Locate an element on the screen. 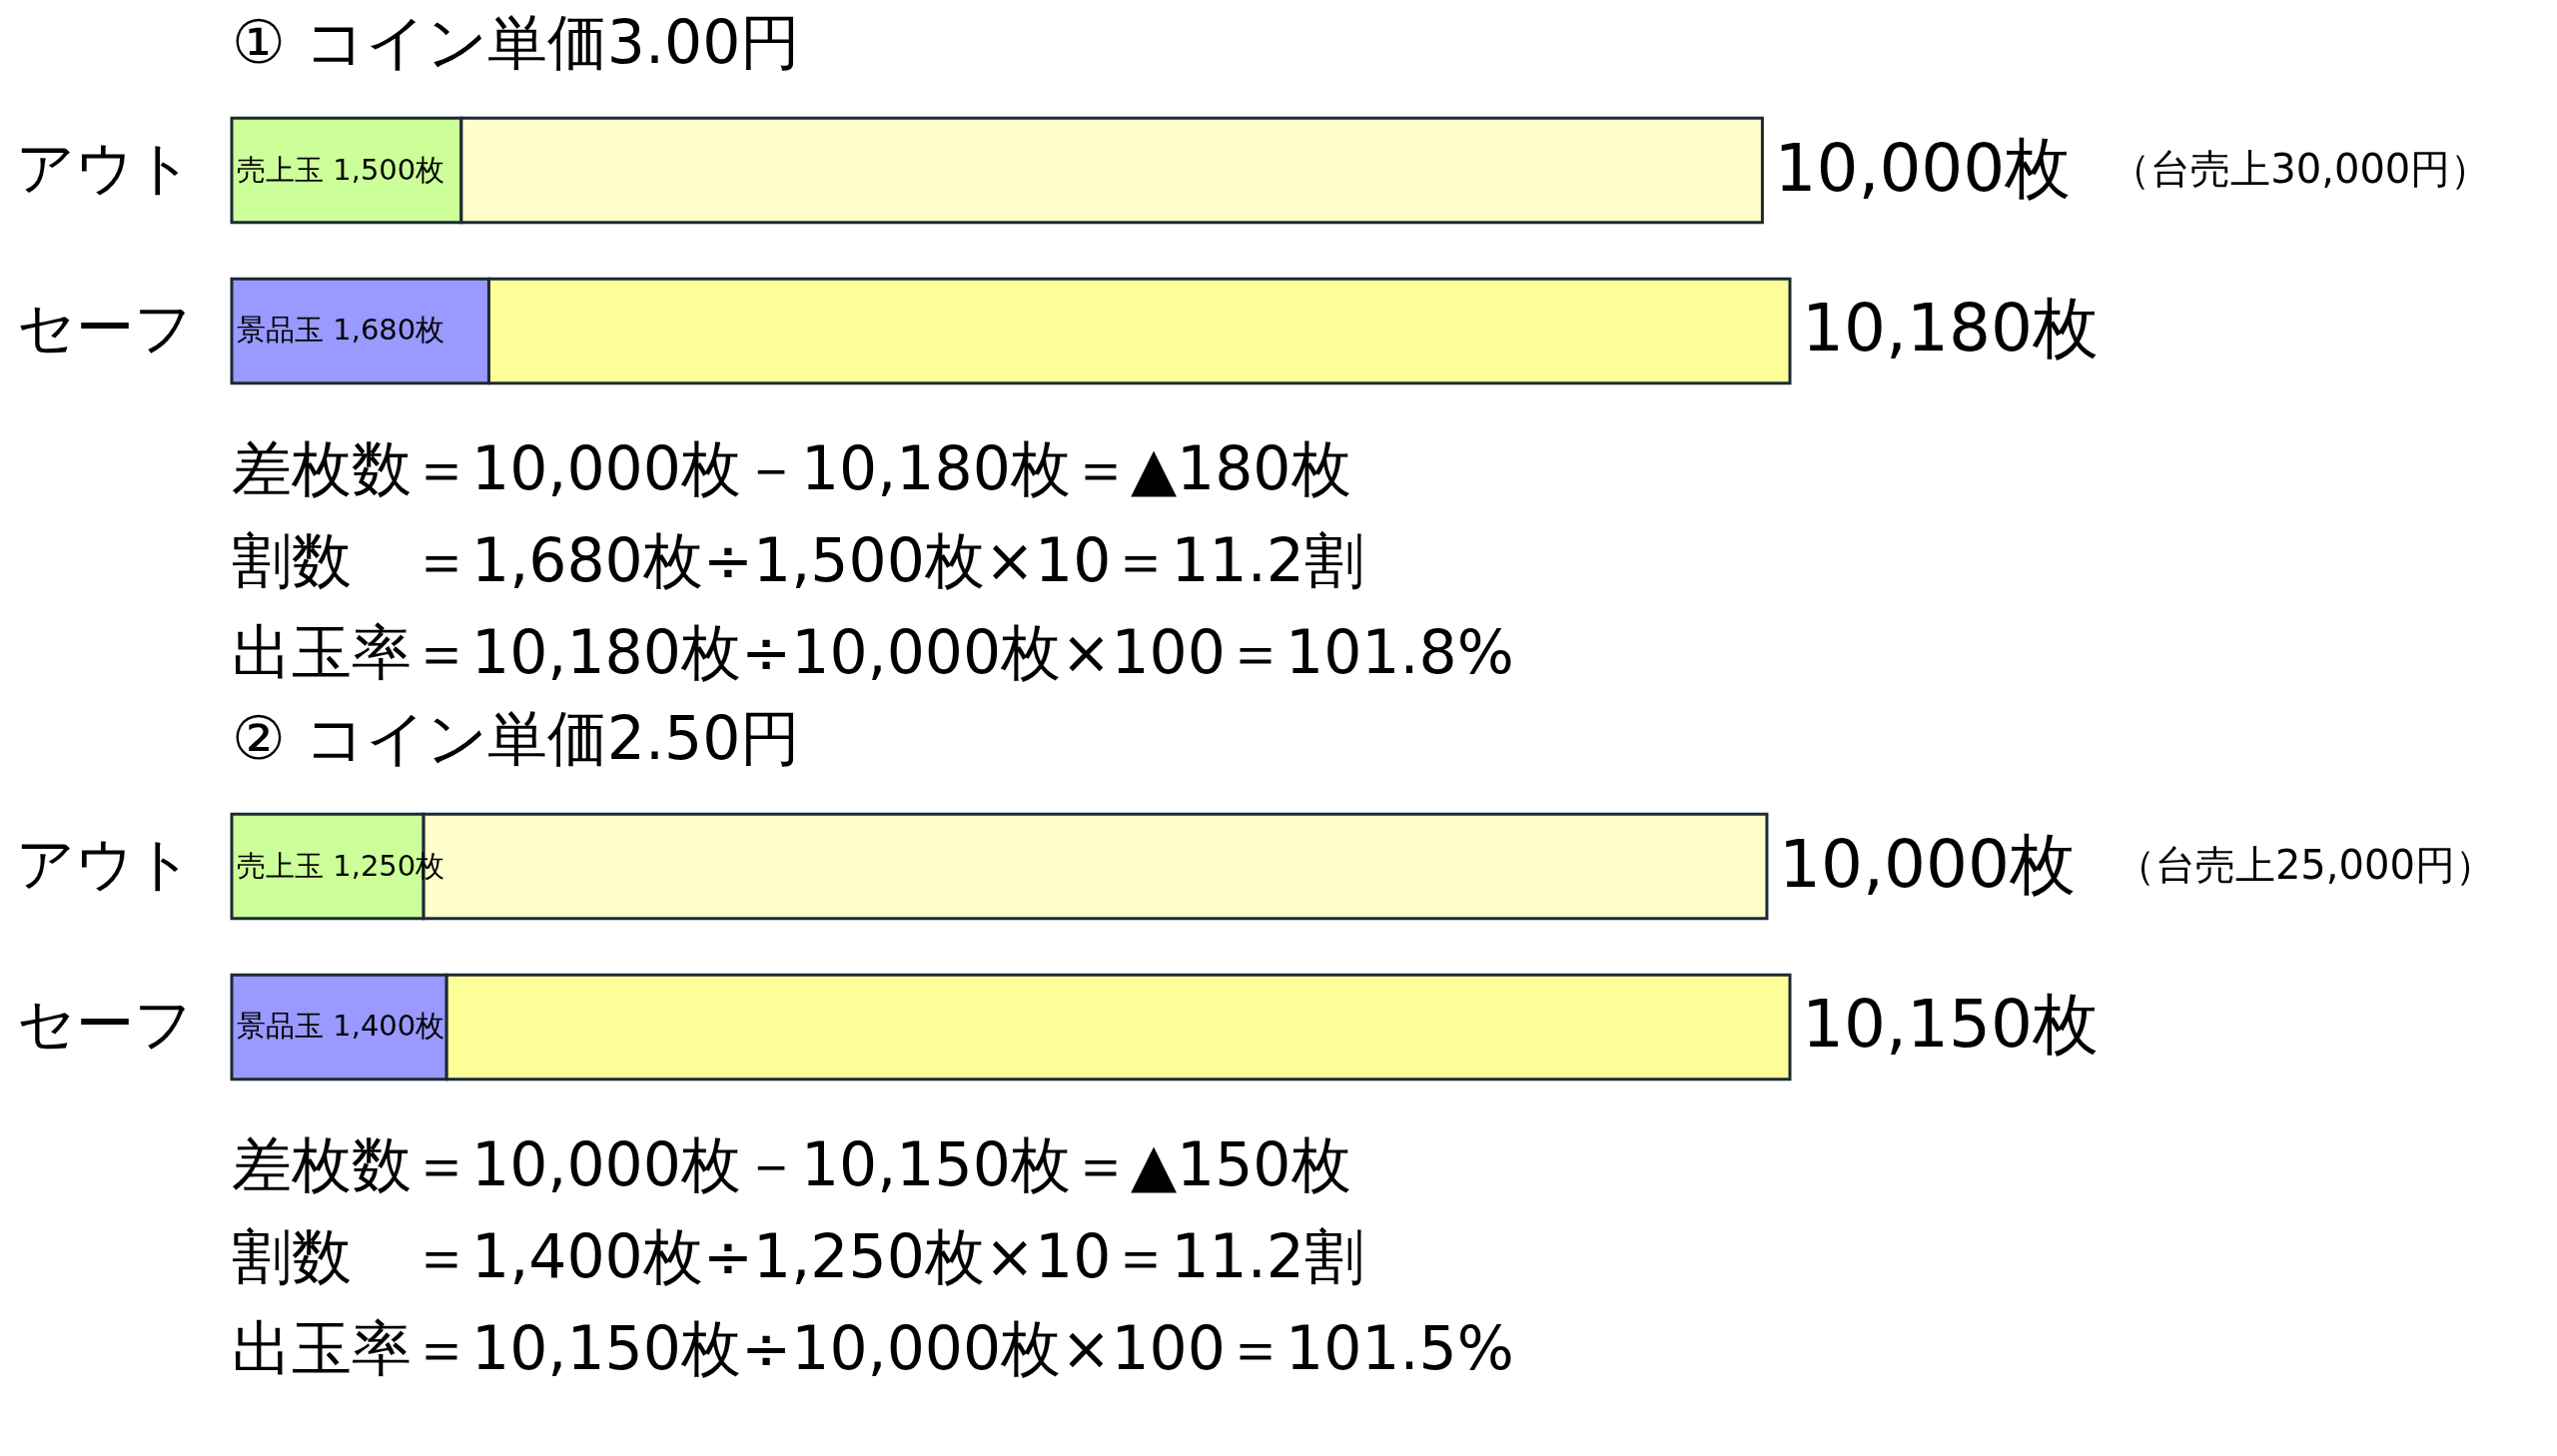 The height and width of the screenshot is (1456, 2557). text: （台売上30,000円） is located at coordinates (2301, 168).